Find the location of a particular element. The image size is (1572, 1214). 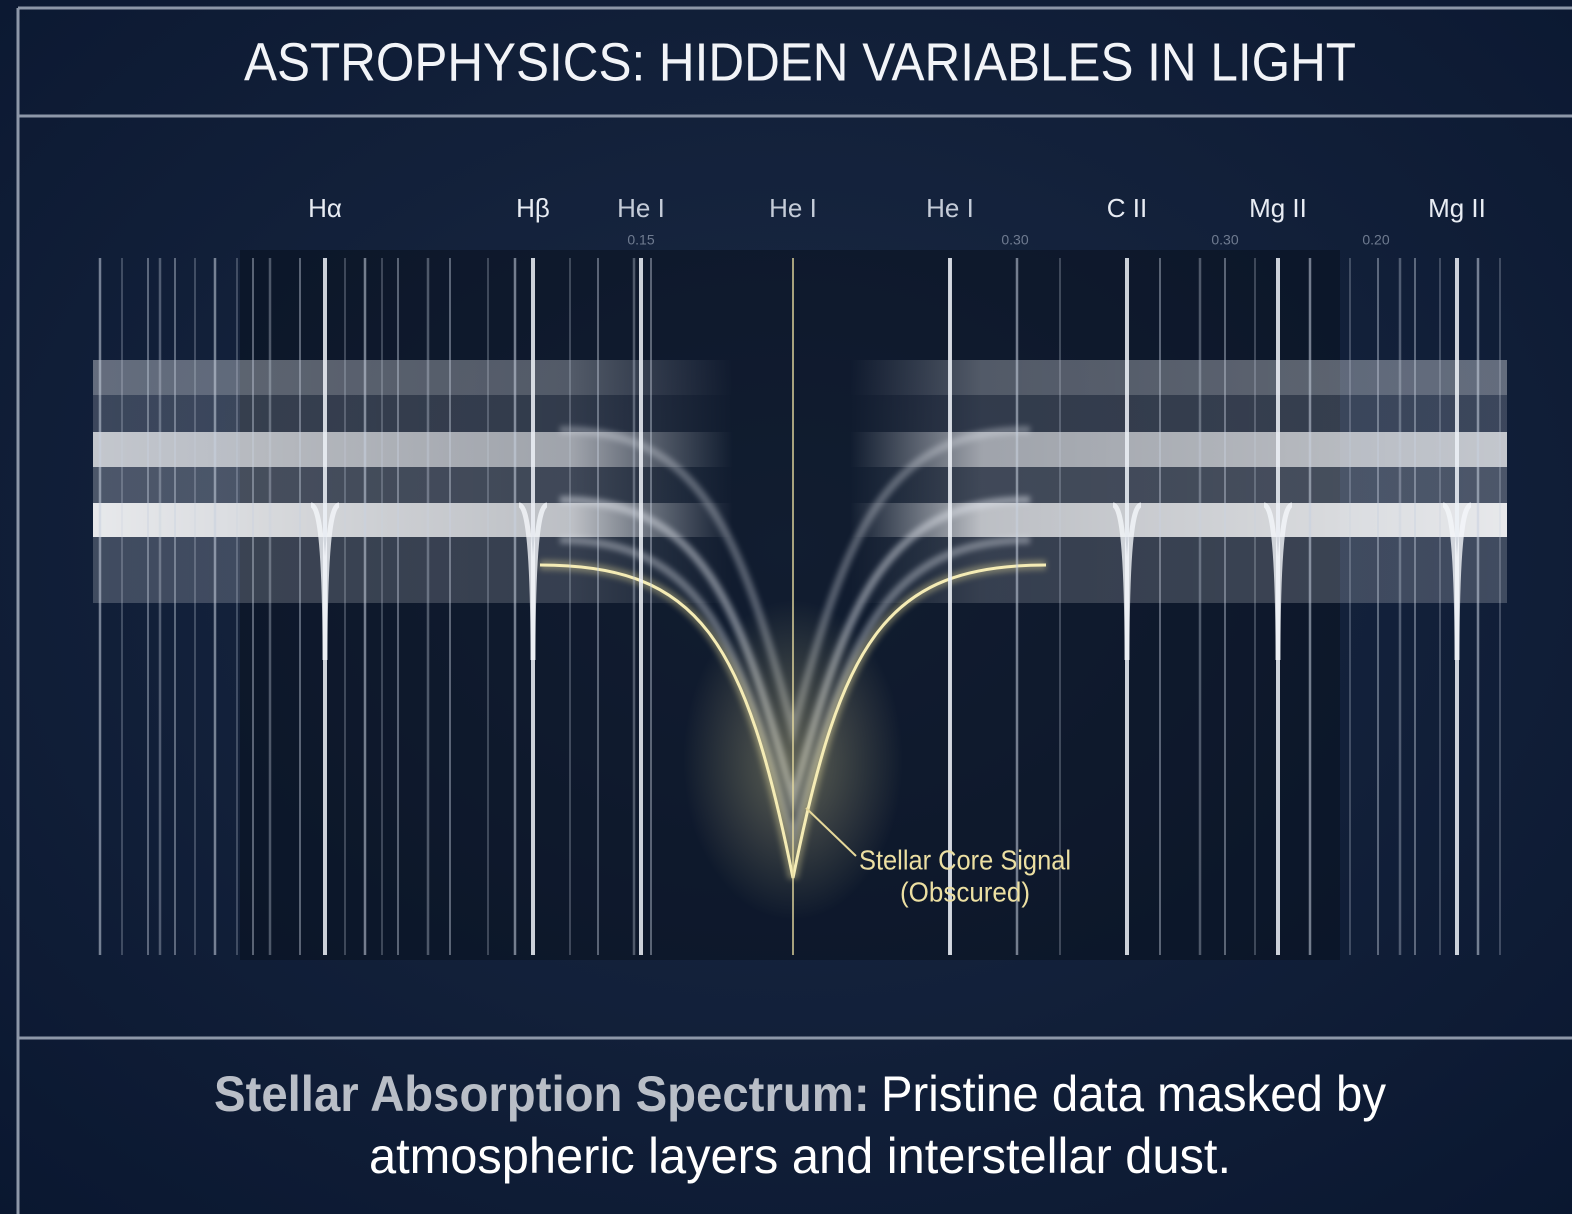

caption-body: Pristine data masked by is located at coordinates (1133, 1094).